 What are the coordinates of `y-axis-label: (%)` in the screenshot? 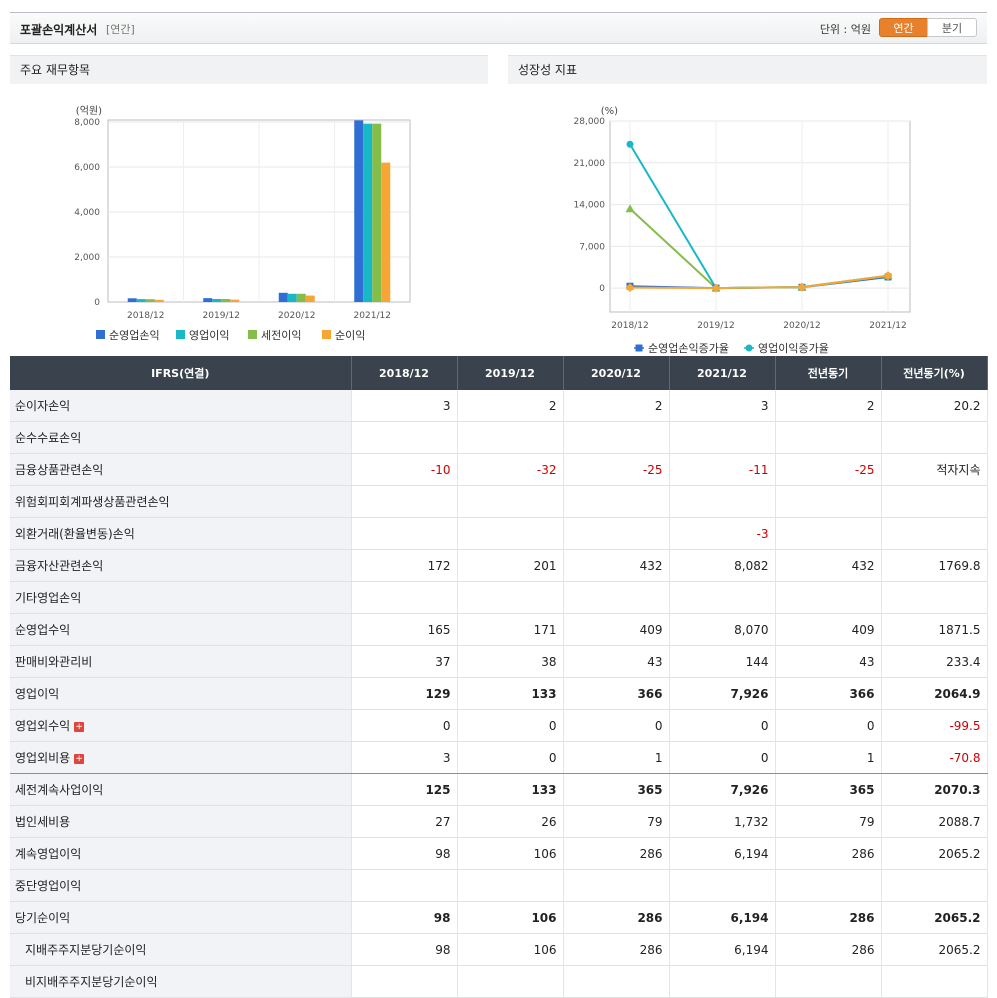 It's located at (609, 111).